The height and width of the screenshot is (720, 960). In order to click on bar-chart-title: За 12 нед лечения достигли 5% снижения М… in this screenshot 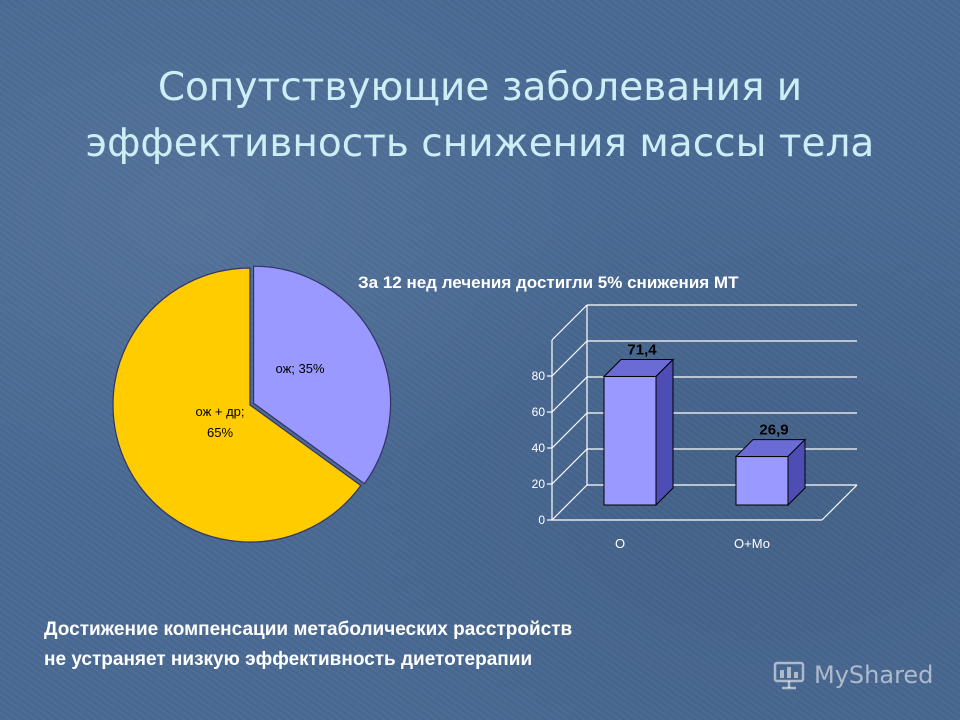, I will do `click(548, 282)`.